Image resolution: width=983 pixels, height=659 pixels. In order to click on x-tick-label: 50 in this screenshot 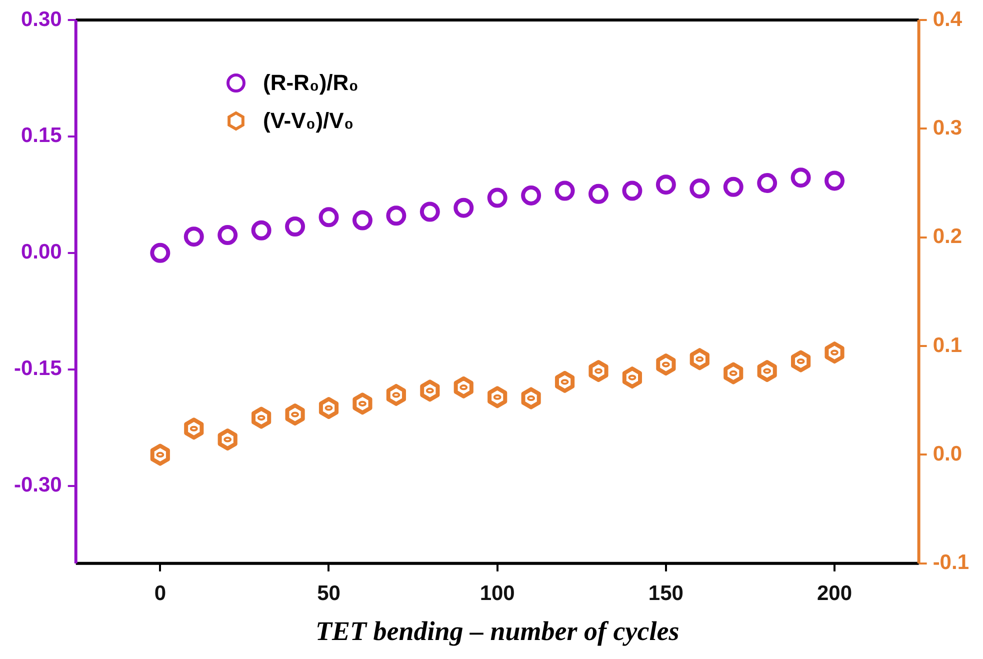, I will do `click(328, 593)`.